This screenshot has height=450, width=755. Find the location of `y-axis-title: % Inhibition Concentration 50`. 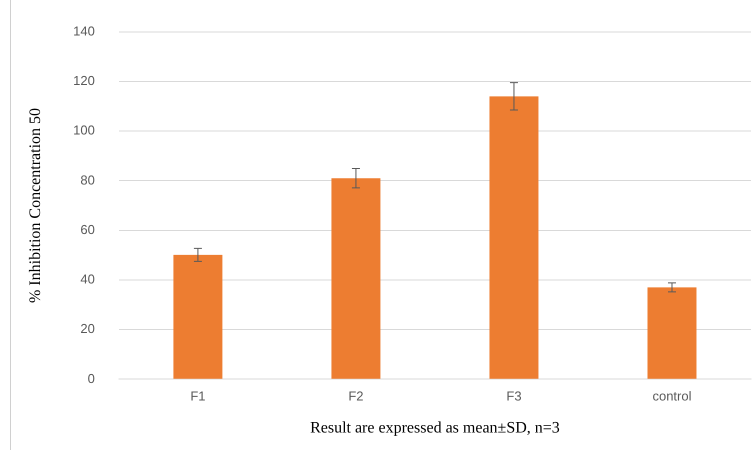

y-axis-title: % Inhibition Concentration 50 is located at coordinates (35, 206).